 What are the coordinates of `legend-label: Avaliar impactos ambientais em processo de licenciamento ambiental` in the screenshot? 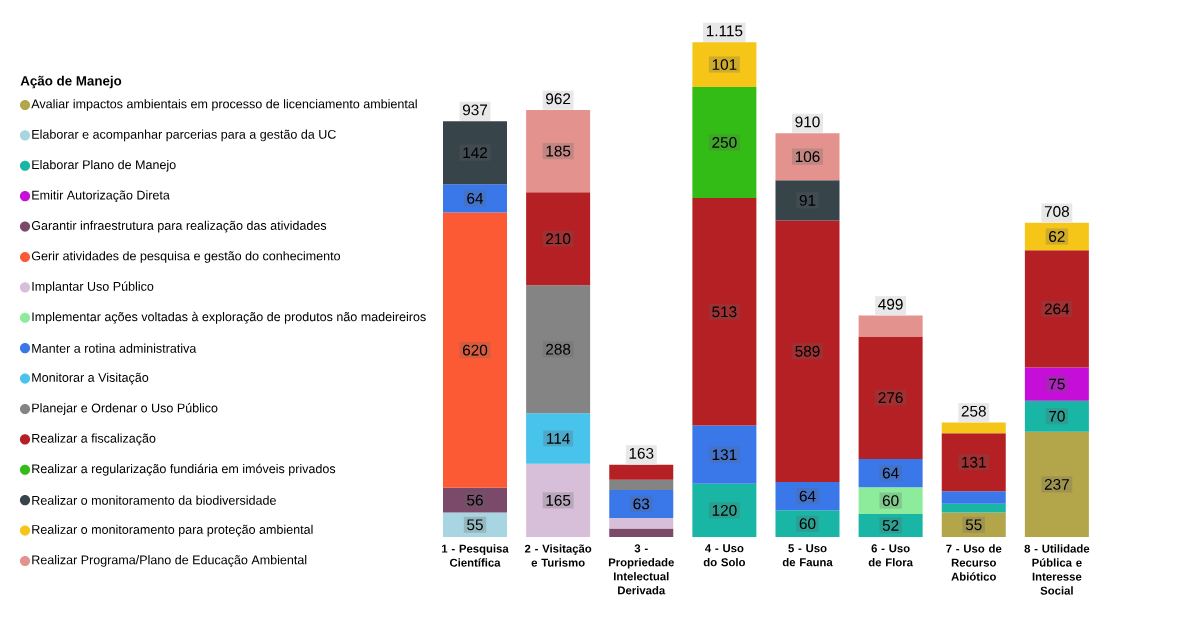 It's located at (224, 105).